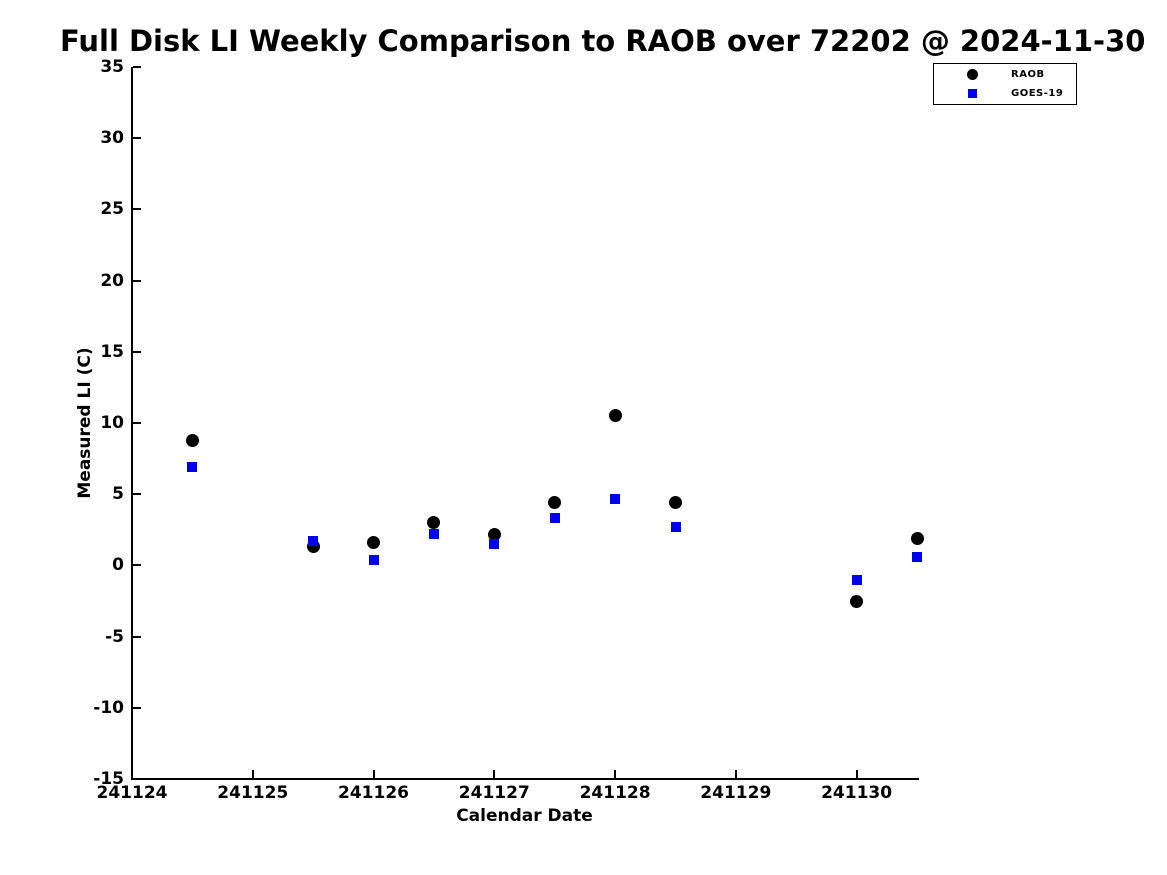 The image size is (1167, 875). Describe the element at coordinates (118, 494) in the screenshot. I see `y-tick-label: 5` at that location.